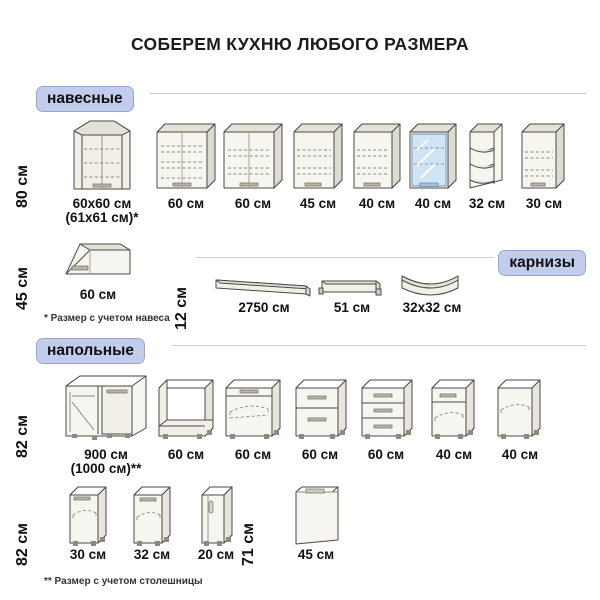 The width and height of the screenshot is (600, 600). Describe the element at coordinates (542, 263) in the screenshot. I see `section-badge-cornice: карнизы` at that location.